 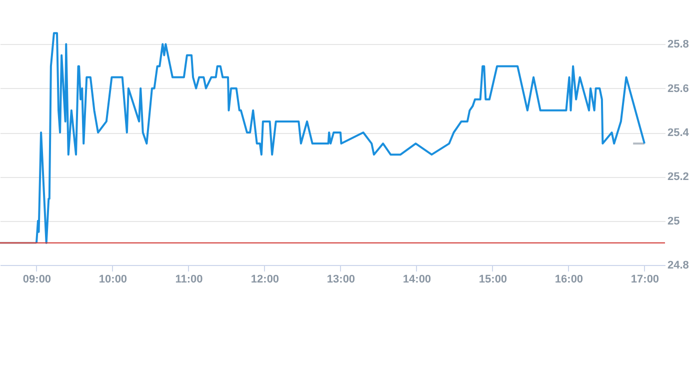 What do you see at coordinates (493, 280) in the screenshot?
I see `x-tick-label: 15:00` at bounding box center [493, 280].